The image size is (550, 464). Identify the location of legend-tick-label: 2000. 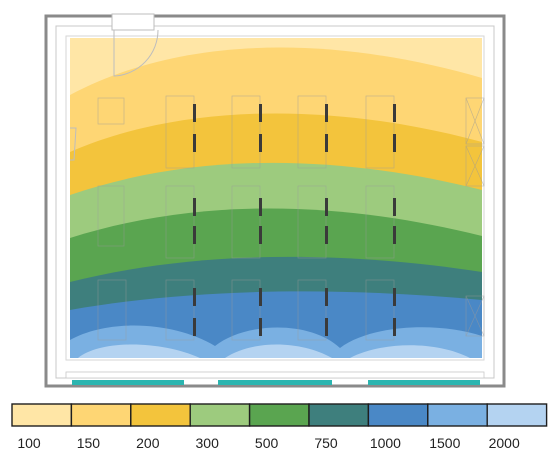
(504, 443).